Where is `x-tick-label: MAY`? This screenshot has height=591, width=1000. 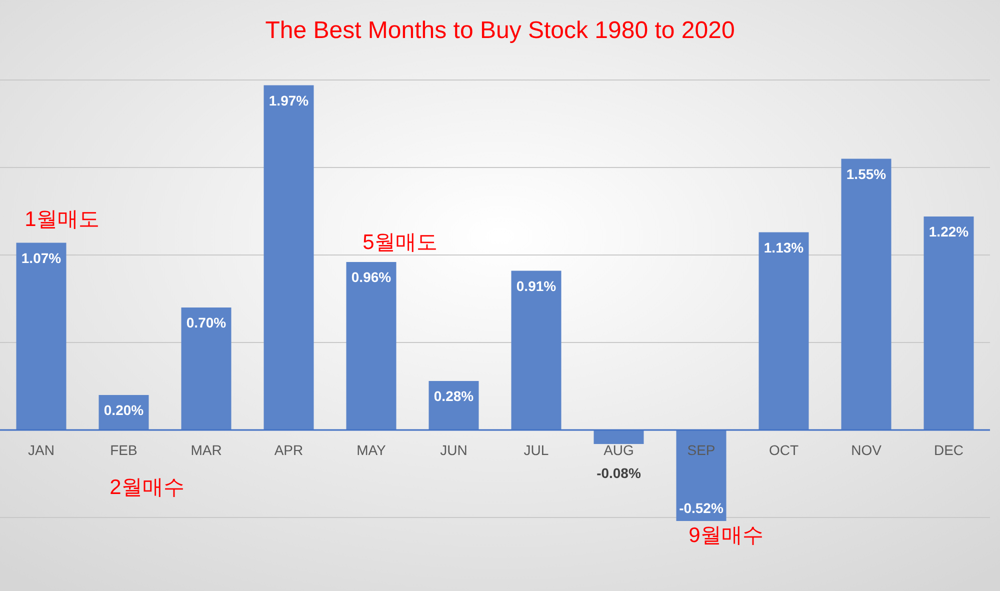
x-tick-label: MAY is located at coordinates (371, 450).